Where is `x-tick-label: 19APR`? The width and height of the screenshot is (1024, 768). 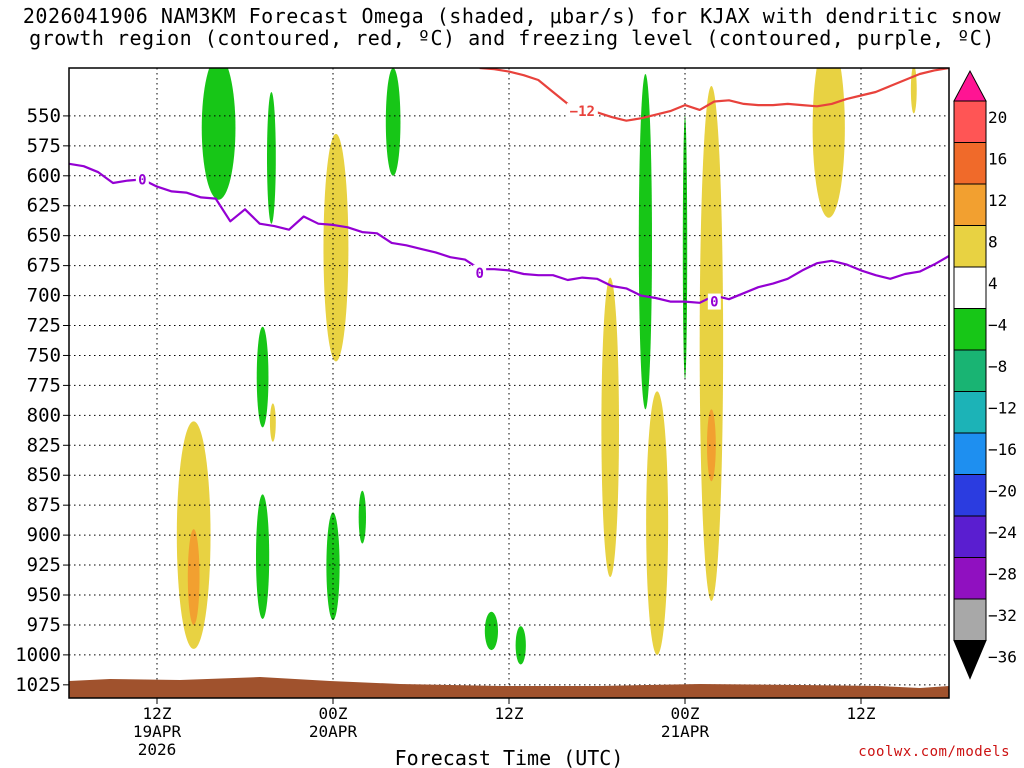
x-tick-label: 19APR is located at coordinates (157, 731).